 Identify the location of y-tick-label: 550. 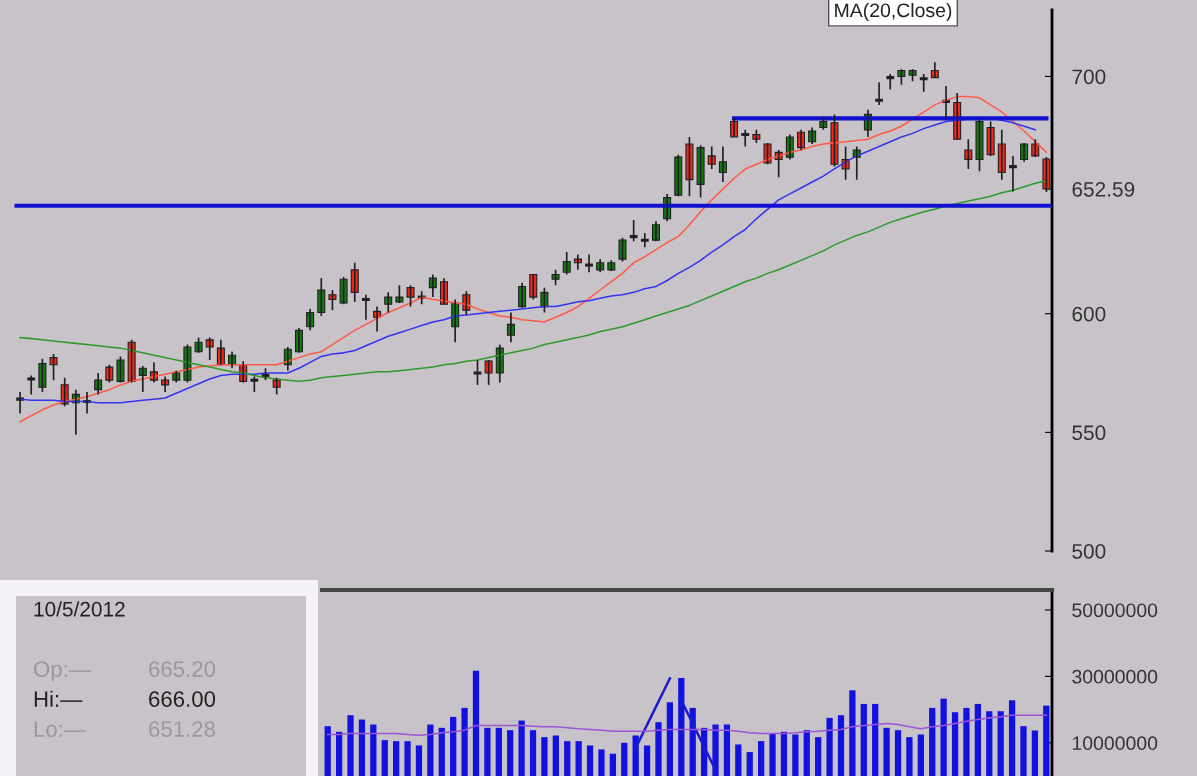
(1089, 433).